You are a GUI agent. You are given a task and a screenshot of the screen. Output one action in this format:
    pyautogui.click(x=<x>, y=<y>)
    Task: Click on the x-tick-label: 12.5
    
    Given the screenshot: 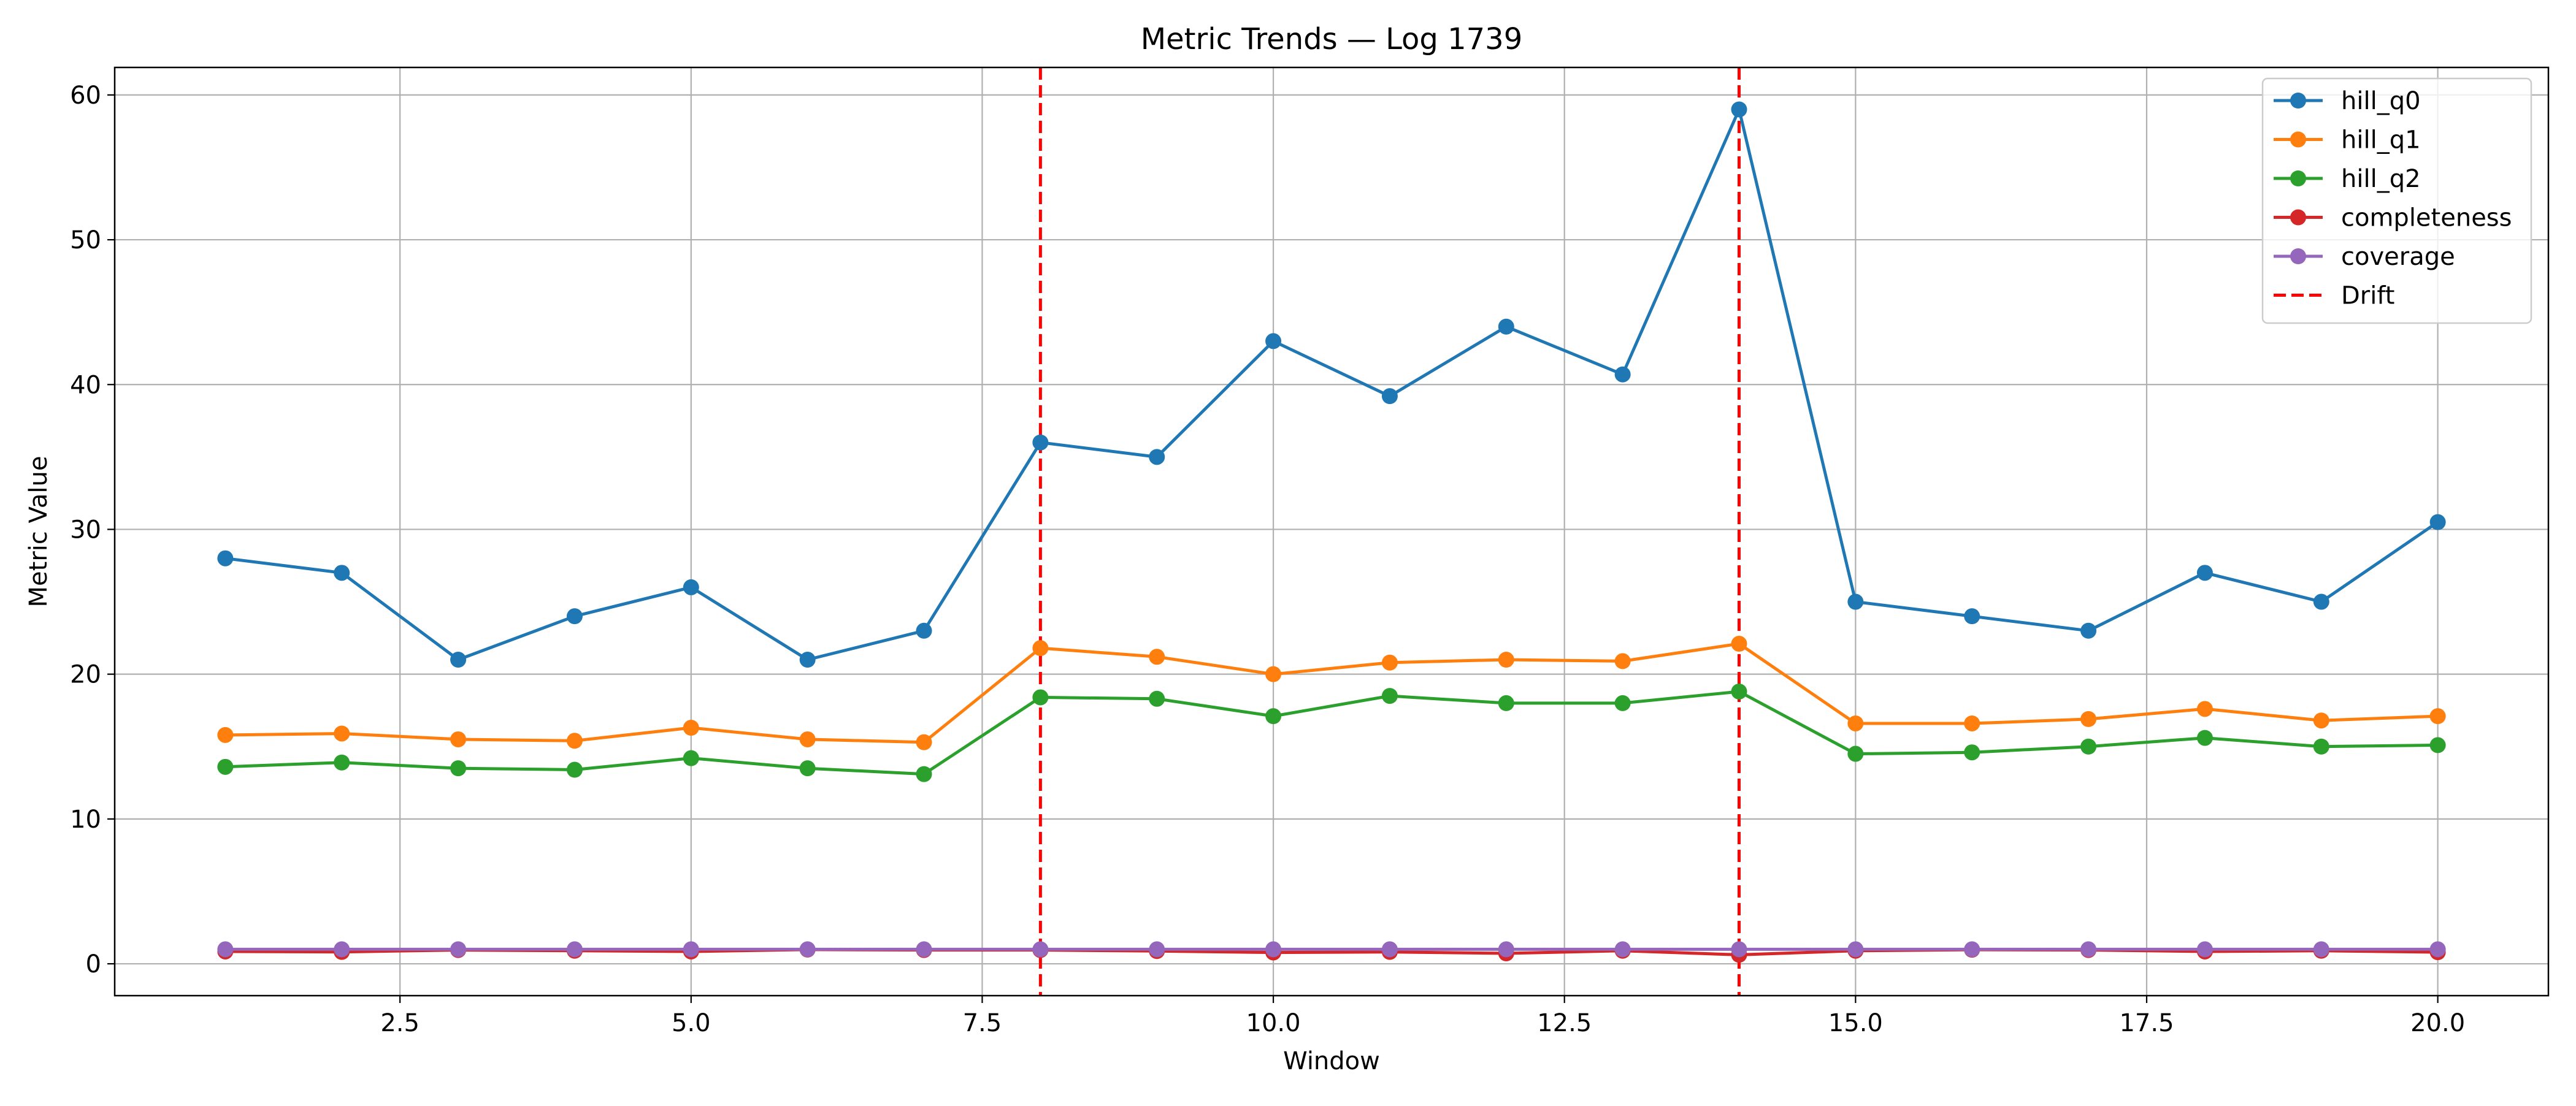 What is the action you would take?
    pyautogui.click(x=1564, y=1023)
    